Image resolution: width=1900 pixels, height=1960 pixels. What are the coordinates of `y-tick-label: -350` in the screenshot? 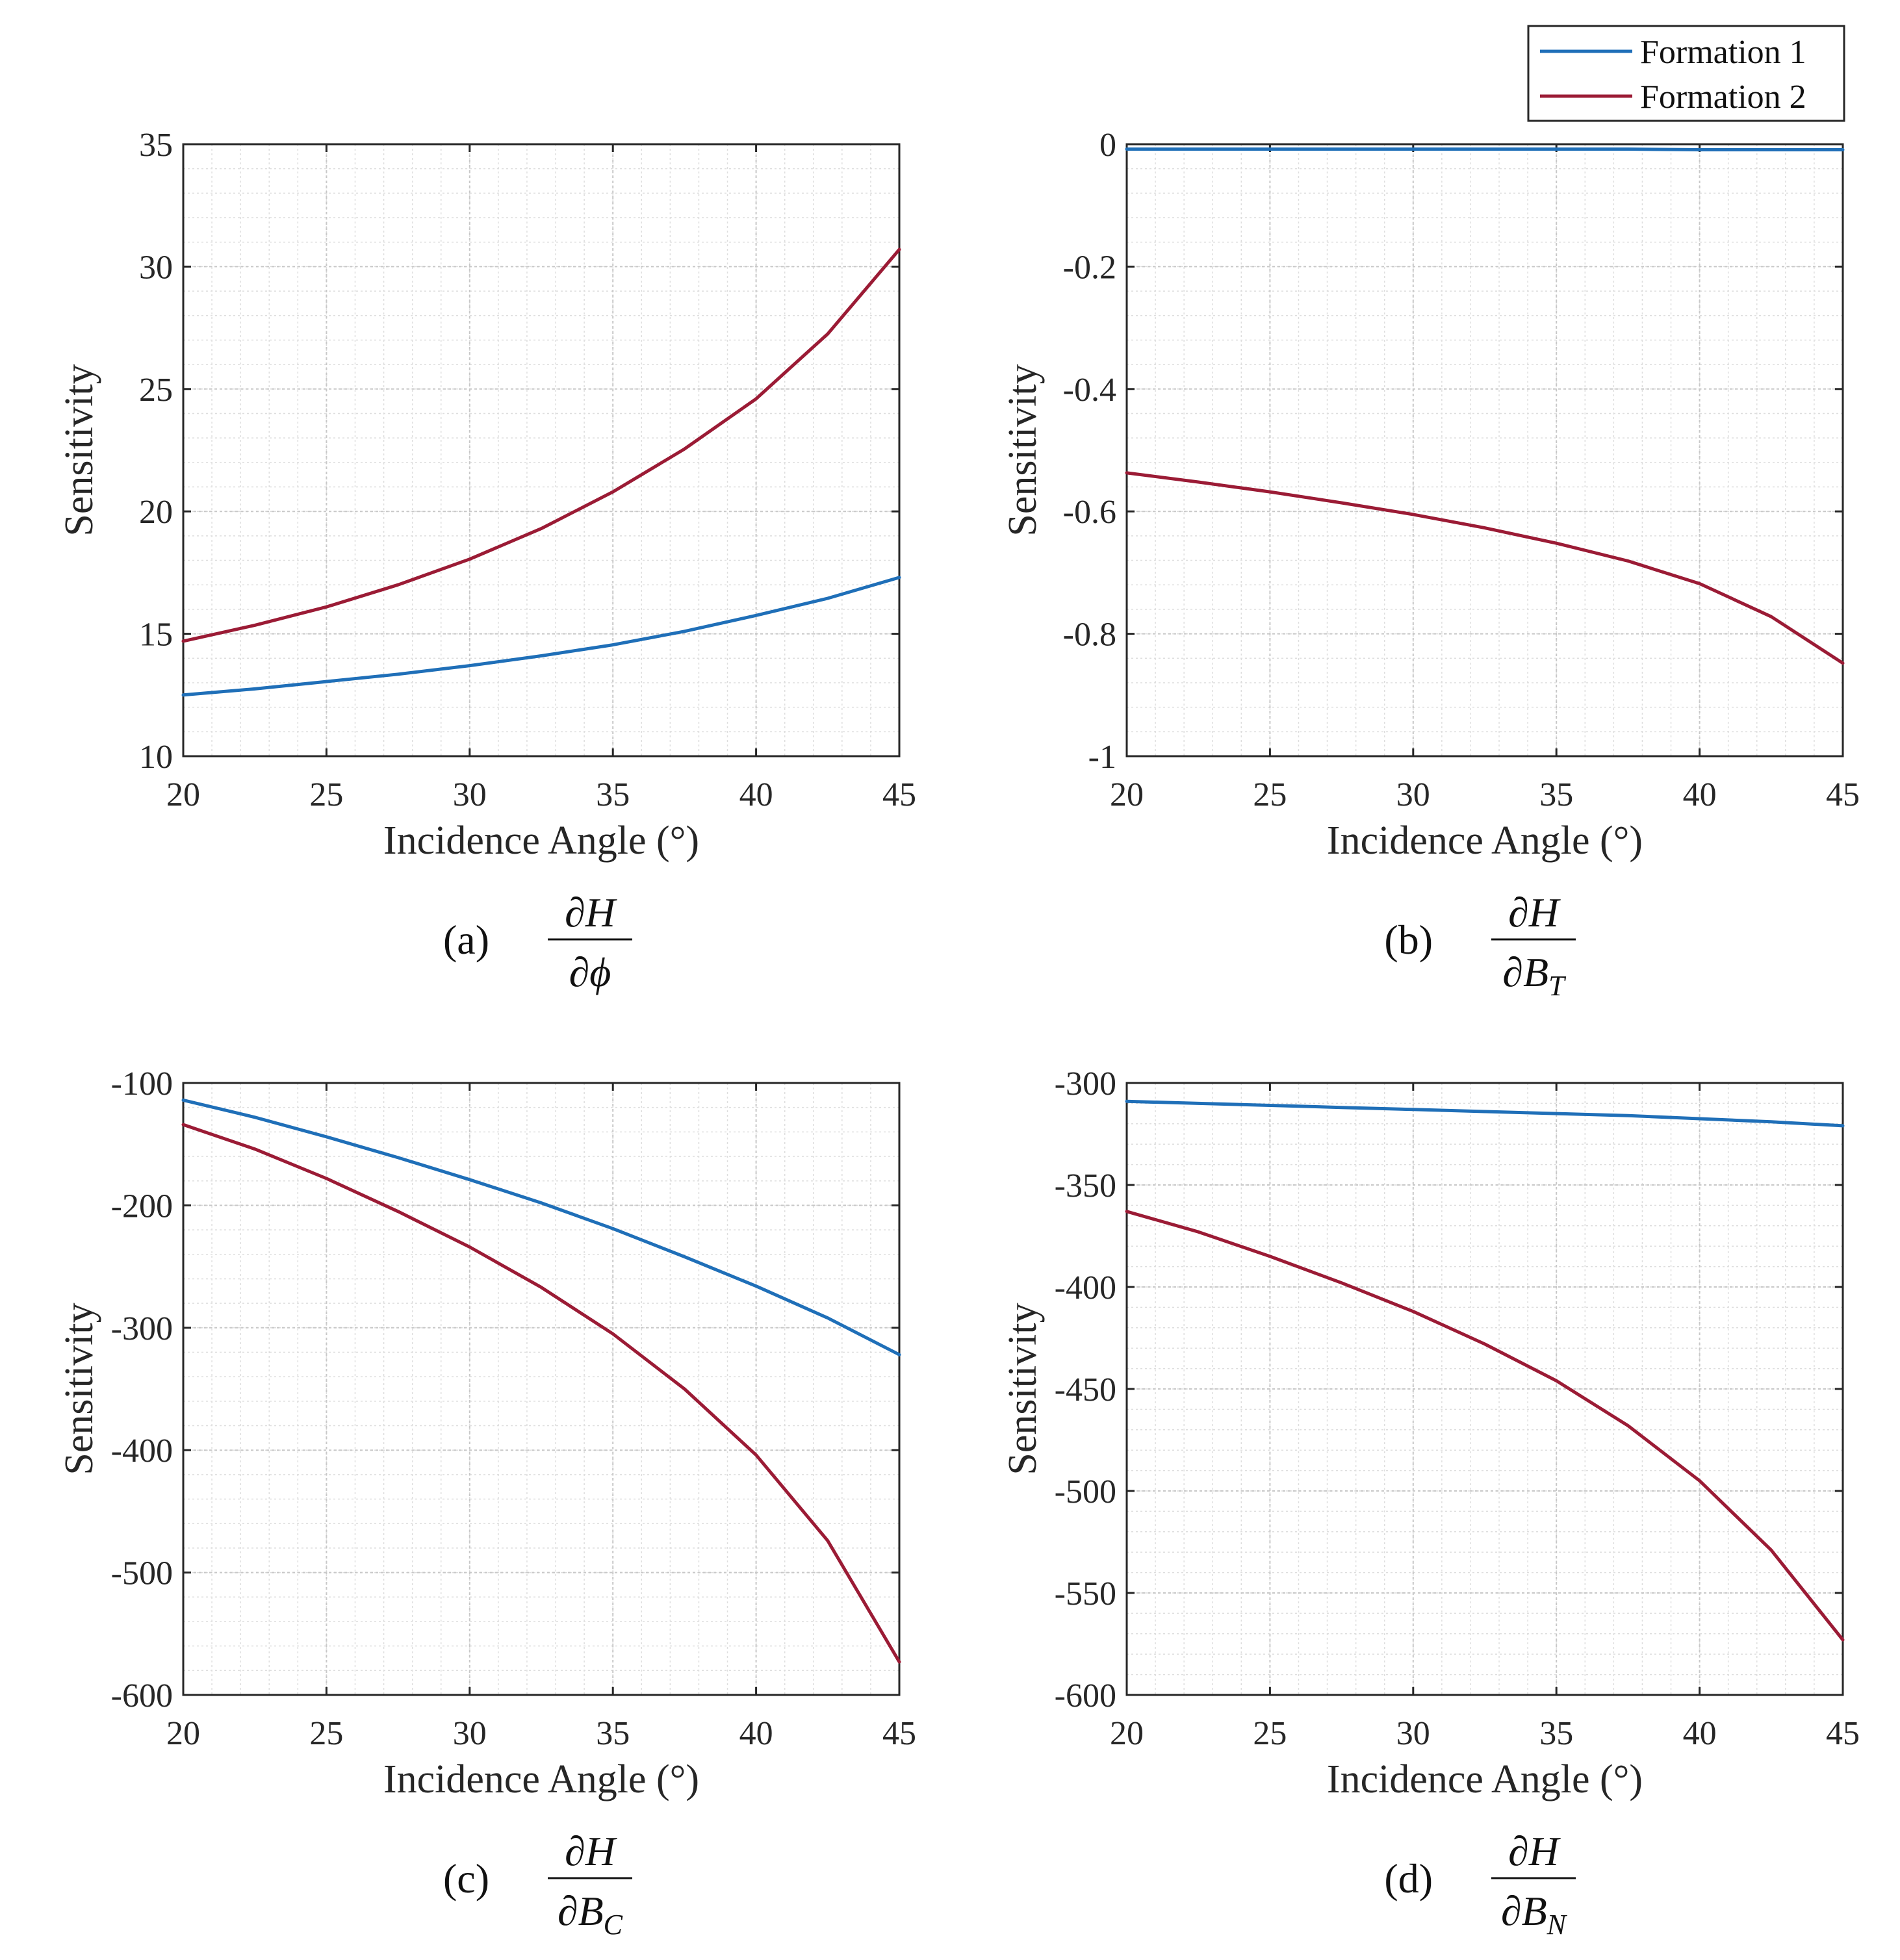 It's located at (1085, 1185).